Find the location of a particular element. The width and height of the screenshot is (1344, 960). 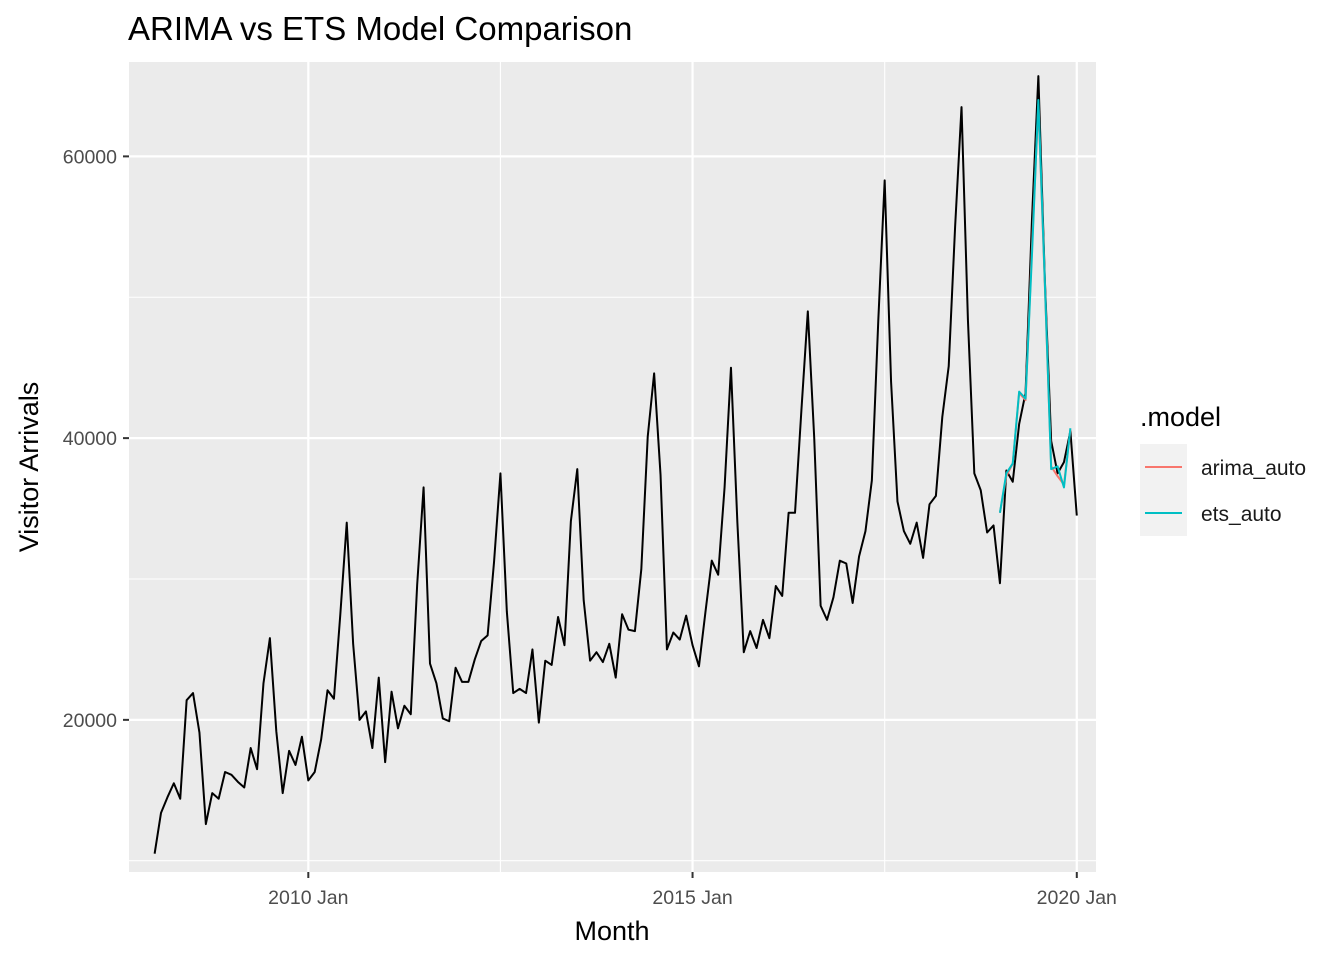

x-tick-label: 2010 Jan is located at coordinates (308, 898).